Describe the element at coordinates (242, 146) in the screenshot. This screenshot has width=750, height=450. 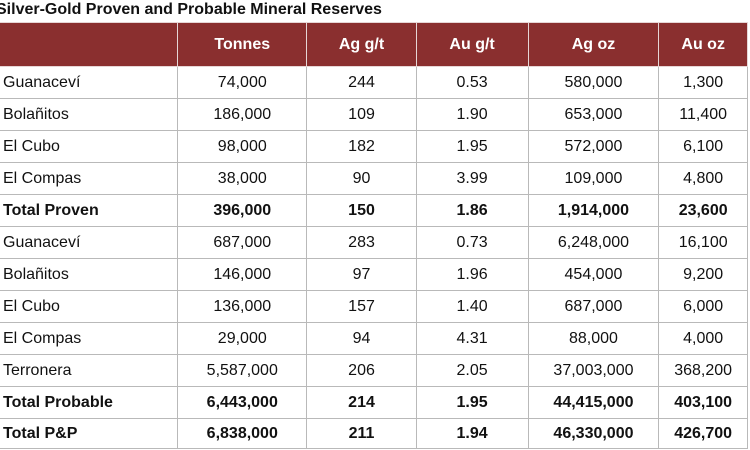
I see `cell-tonnes: 98,000` at that location.